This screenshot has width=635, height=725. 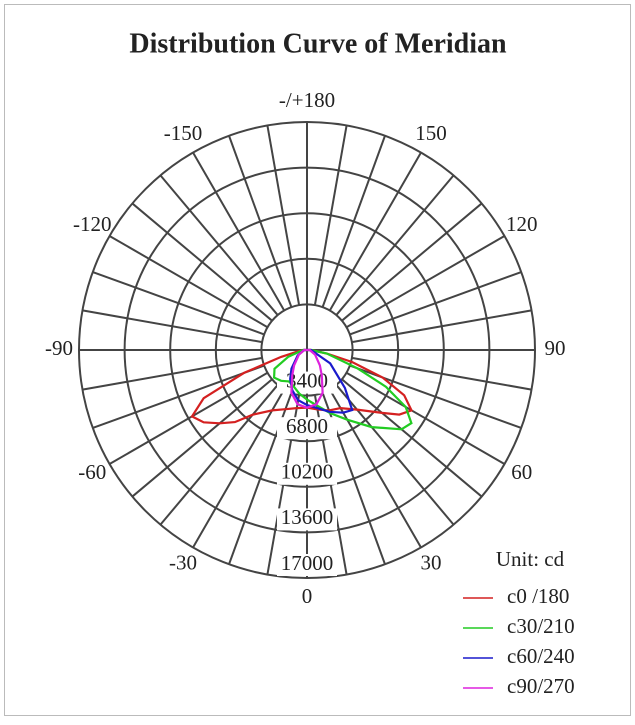 What do you see at coordinates (555, 348) in the screenshot?
I see `angle-label: 90` at bounding box center [555, 348].